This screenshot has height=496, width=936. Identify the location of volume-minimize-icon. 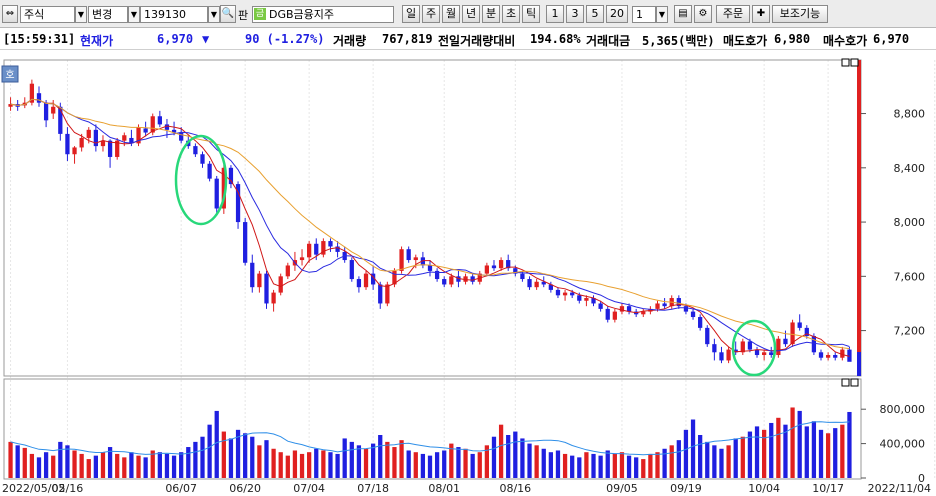
(845, 382).